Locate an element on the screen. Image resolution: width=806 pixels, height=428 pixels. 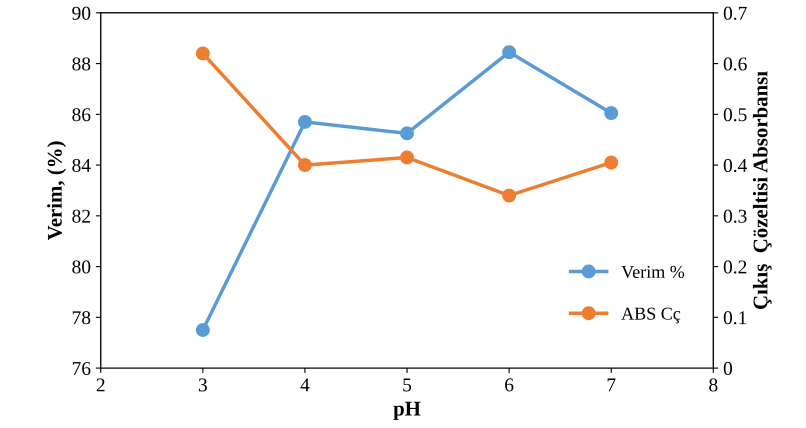
x-axis-title: pH is located at coordinates (407, 411).